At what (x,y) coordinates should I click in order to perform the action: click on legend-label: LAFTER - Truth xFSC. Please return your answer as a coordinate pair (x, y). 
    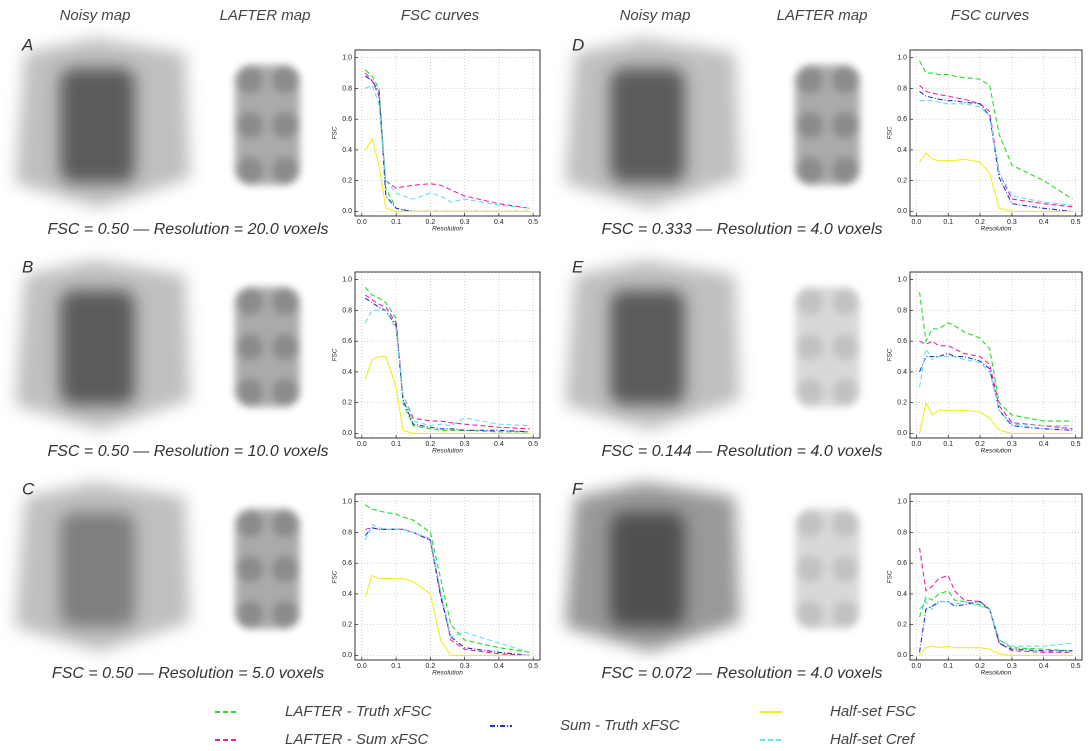
    Looking at the image, I should click on (358, 711).